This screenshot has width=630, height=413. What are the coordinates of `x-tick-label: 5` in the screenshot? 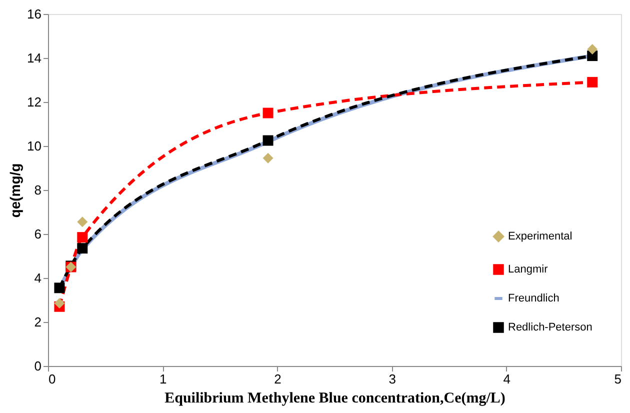 It's located at (618, 379).